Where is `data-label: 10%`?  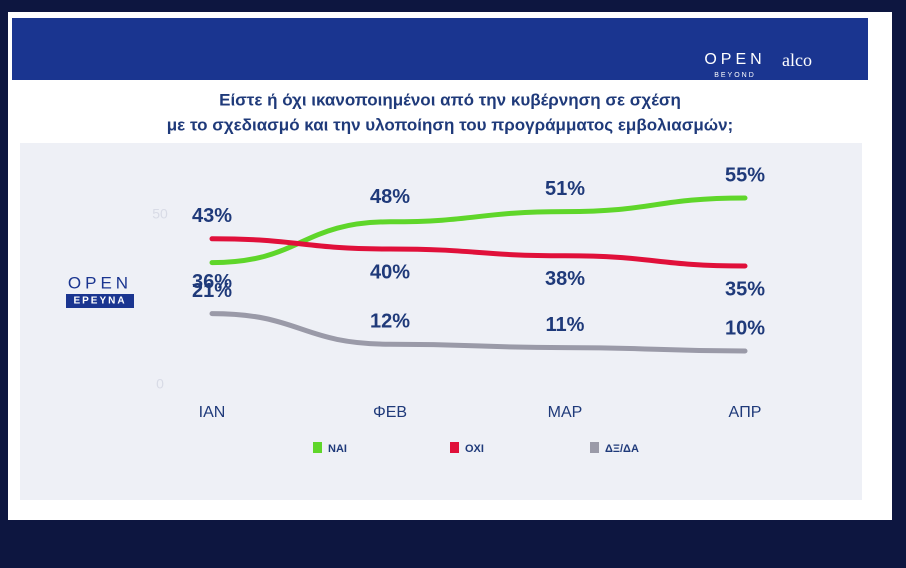
data-label: 10% is located at coordinates (745, 328).